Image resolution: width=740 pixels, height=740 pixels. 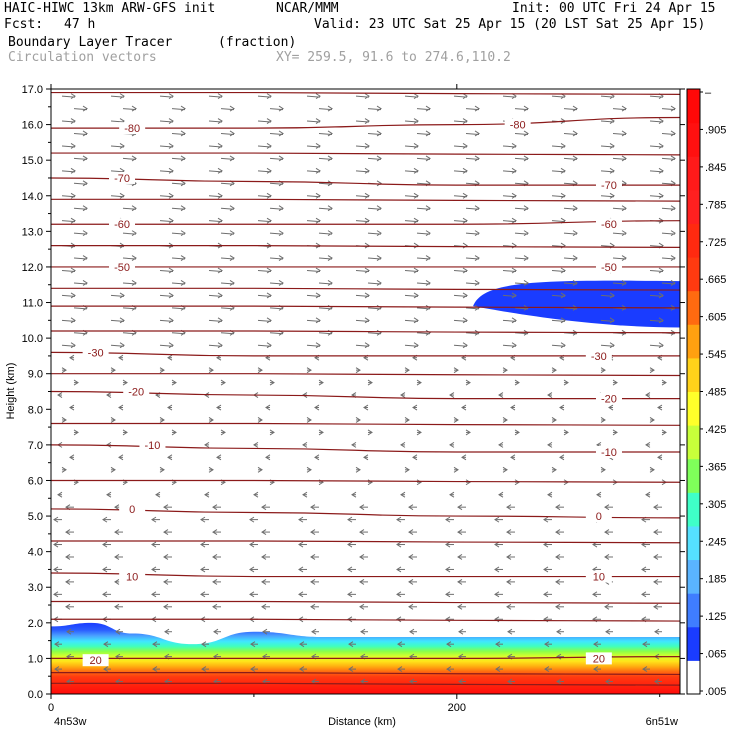 I want to click on contour-label: 20, so click(x=599, y=659).